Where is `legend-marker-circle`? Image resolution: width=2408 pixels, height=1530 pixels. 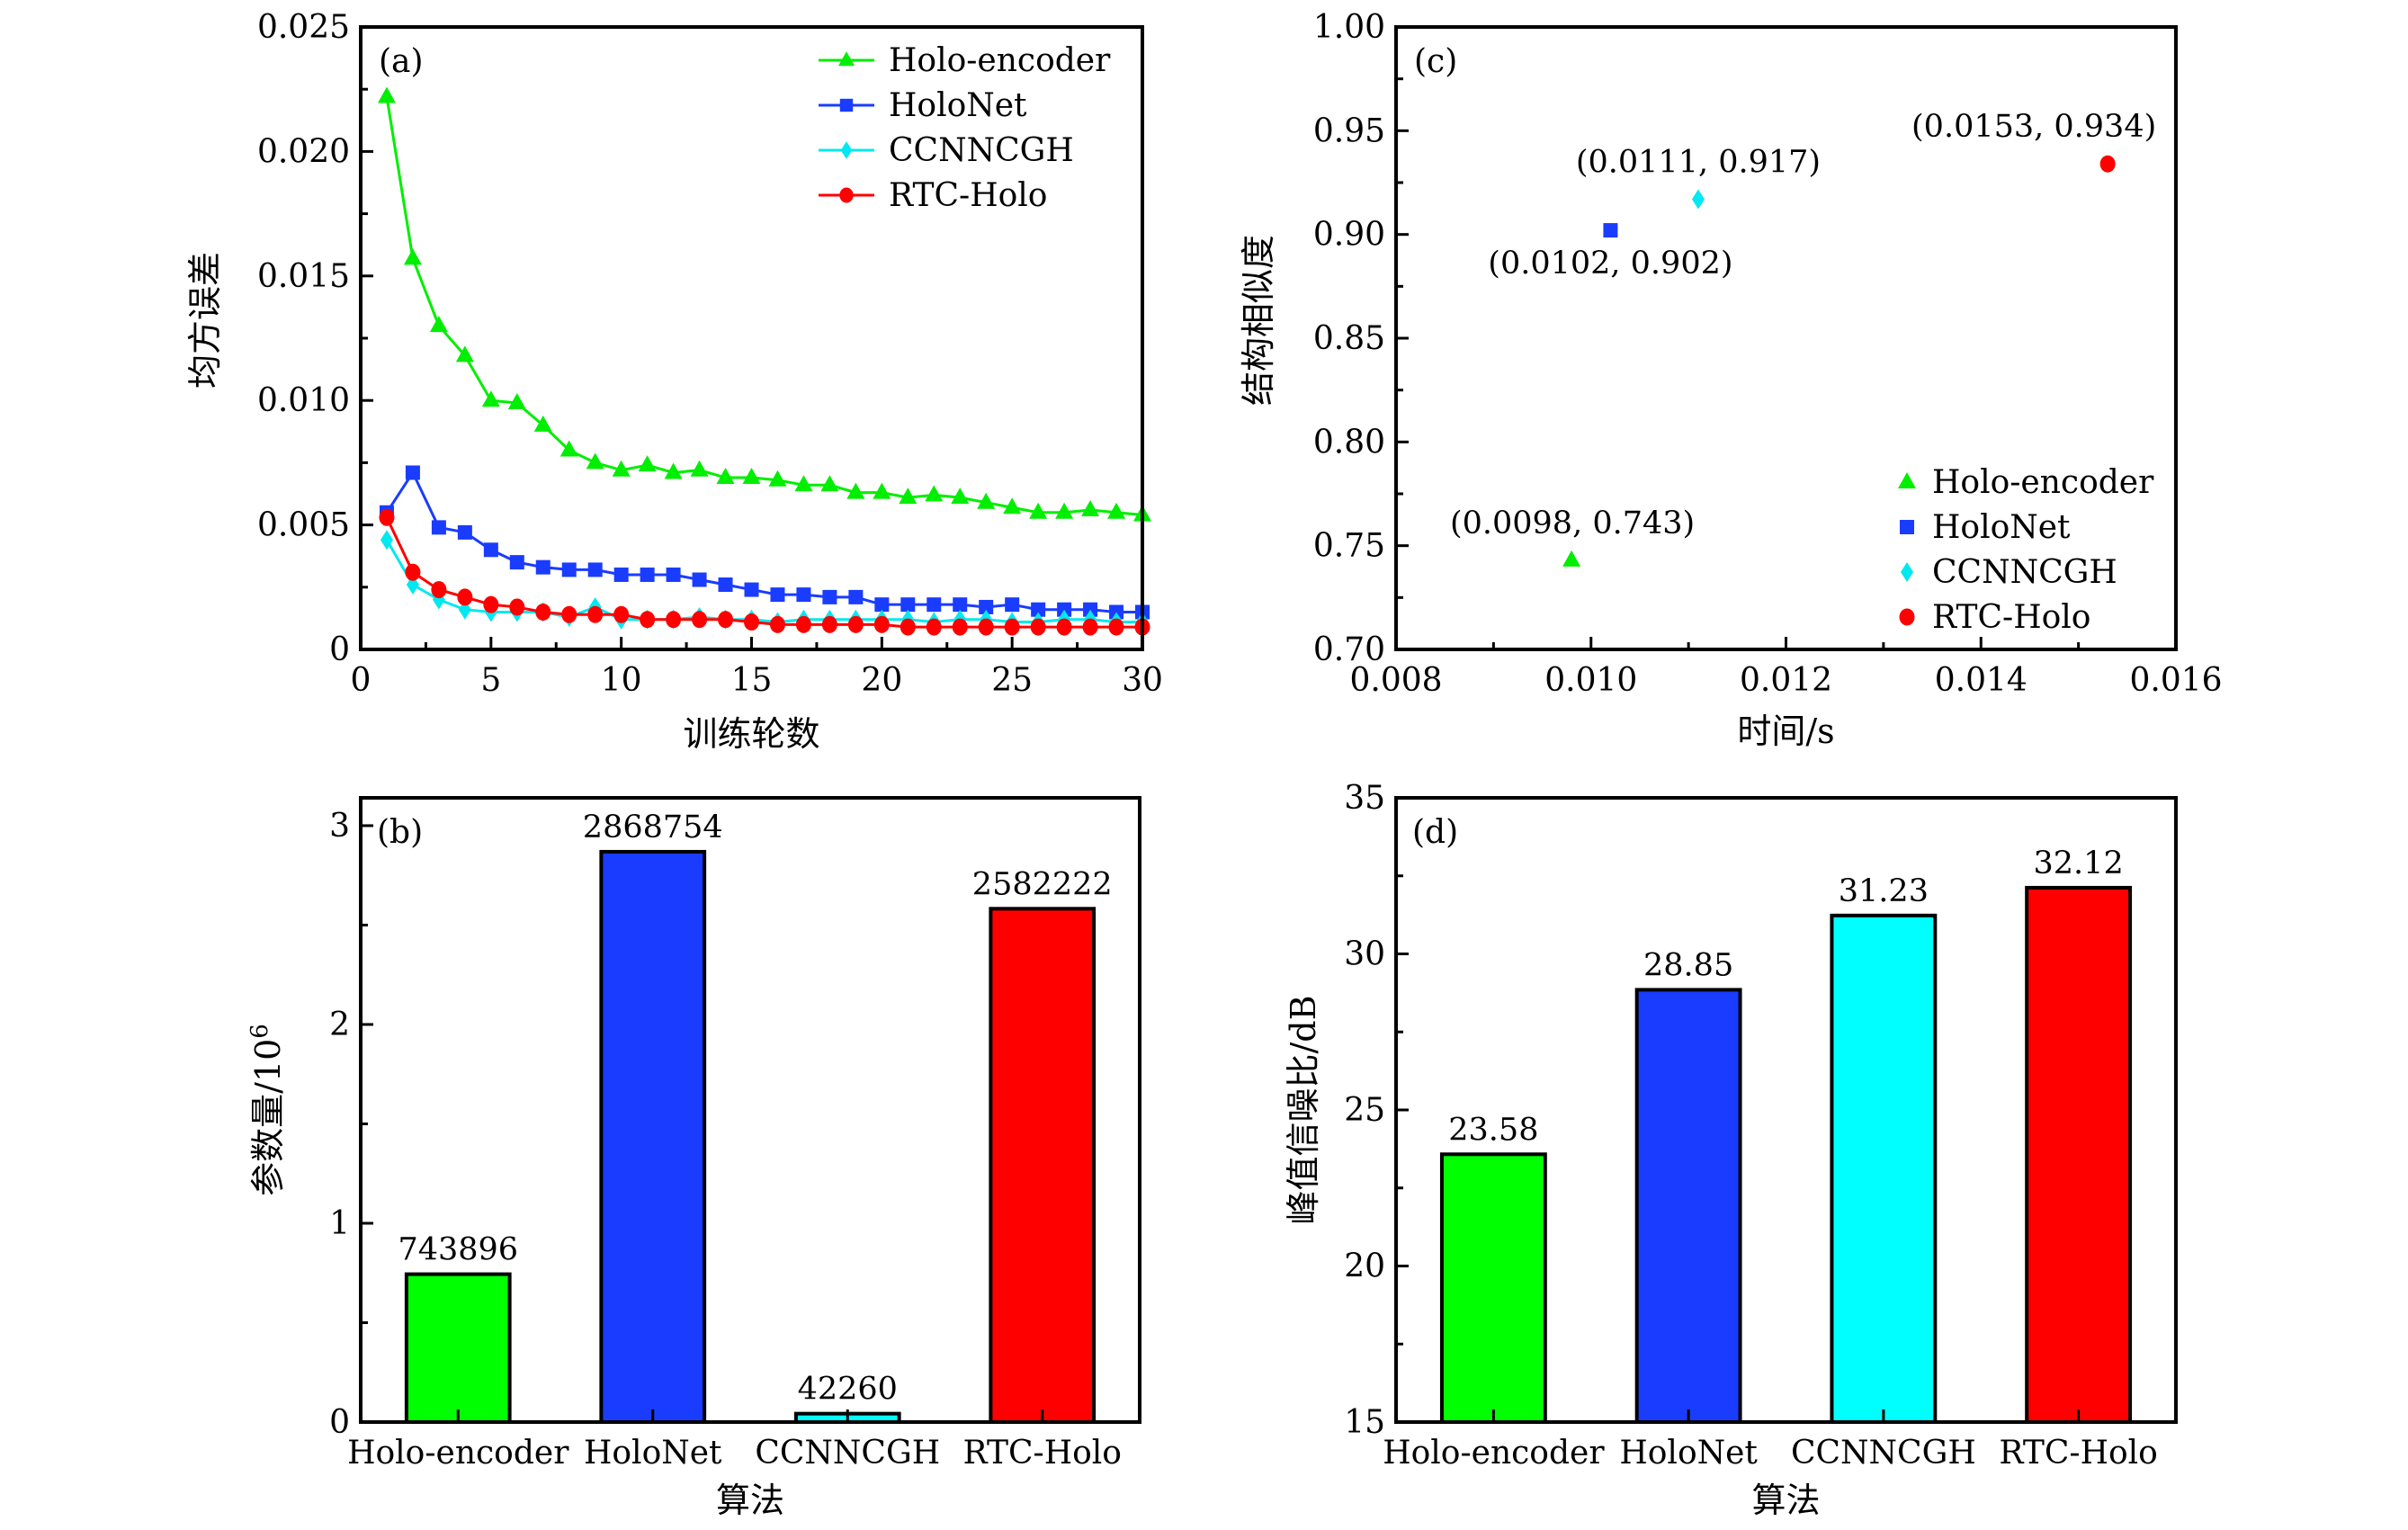 legend-marker-circle is located at coordinates (1907, 617).